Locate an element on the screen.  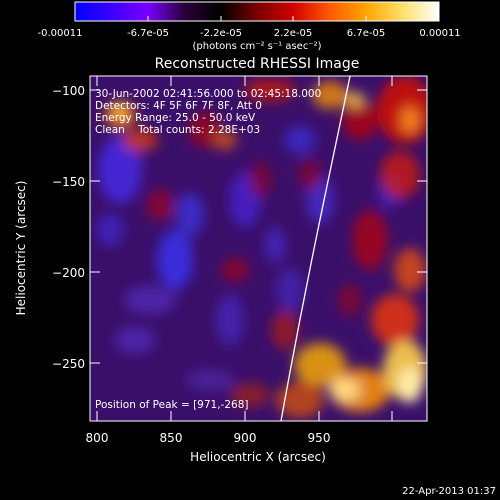
info-line-energy: Energy Range: 25.0 - 50.0 keV is located at coordinates (175, 118).